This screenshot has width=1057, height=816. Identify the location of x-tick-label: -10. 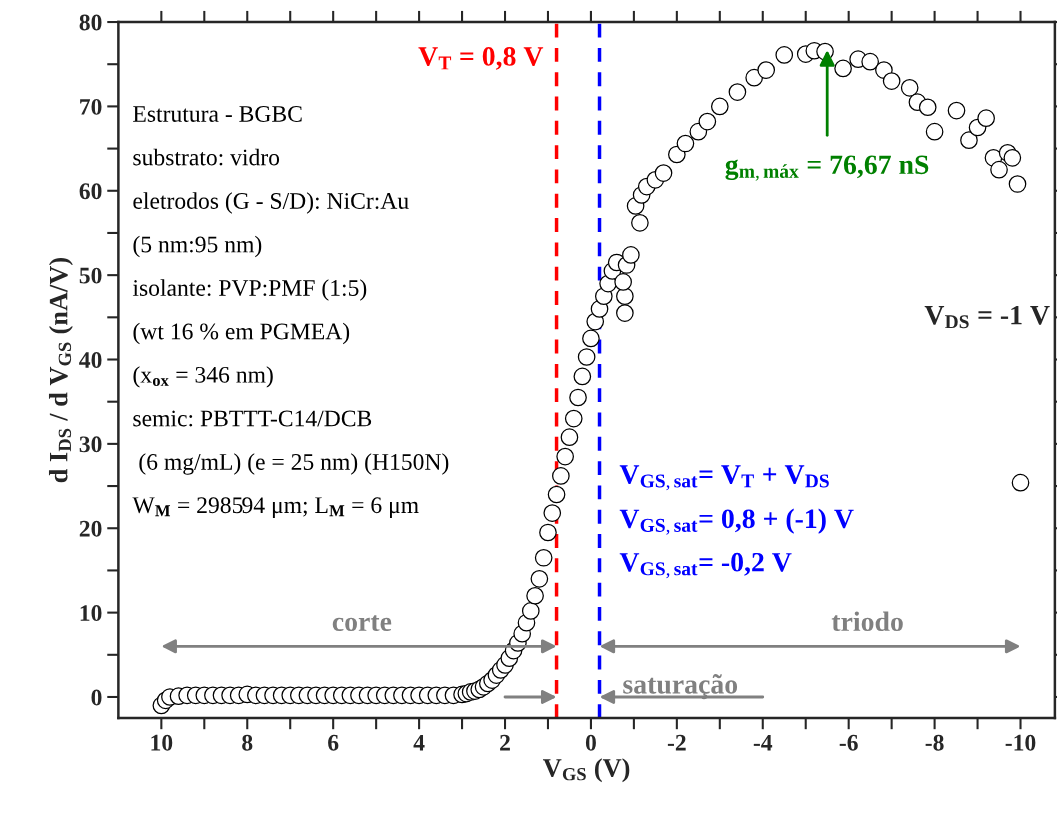
(1020, 742).